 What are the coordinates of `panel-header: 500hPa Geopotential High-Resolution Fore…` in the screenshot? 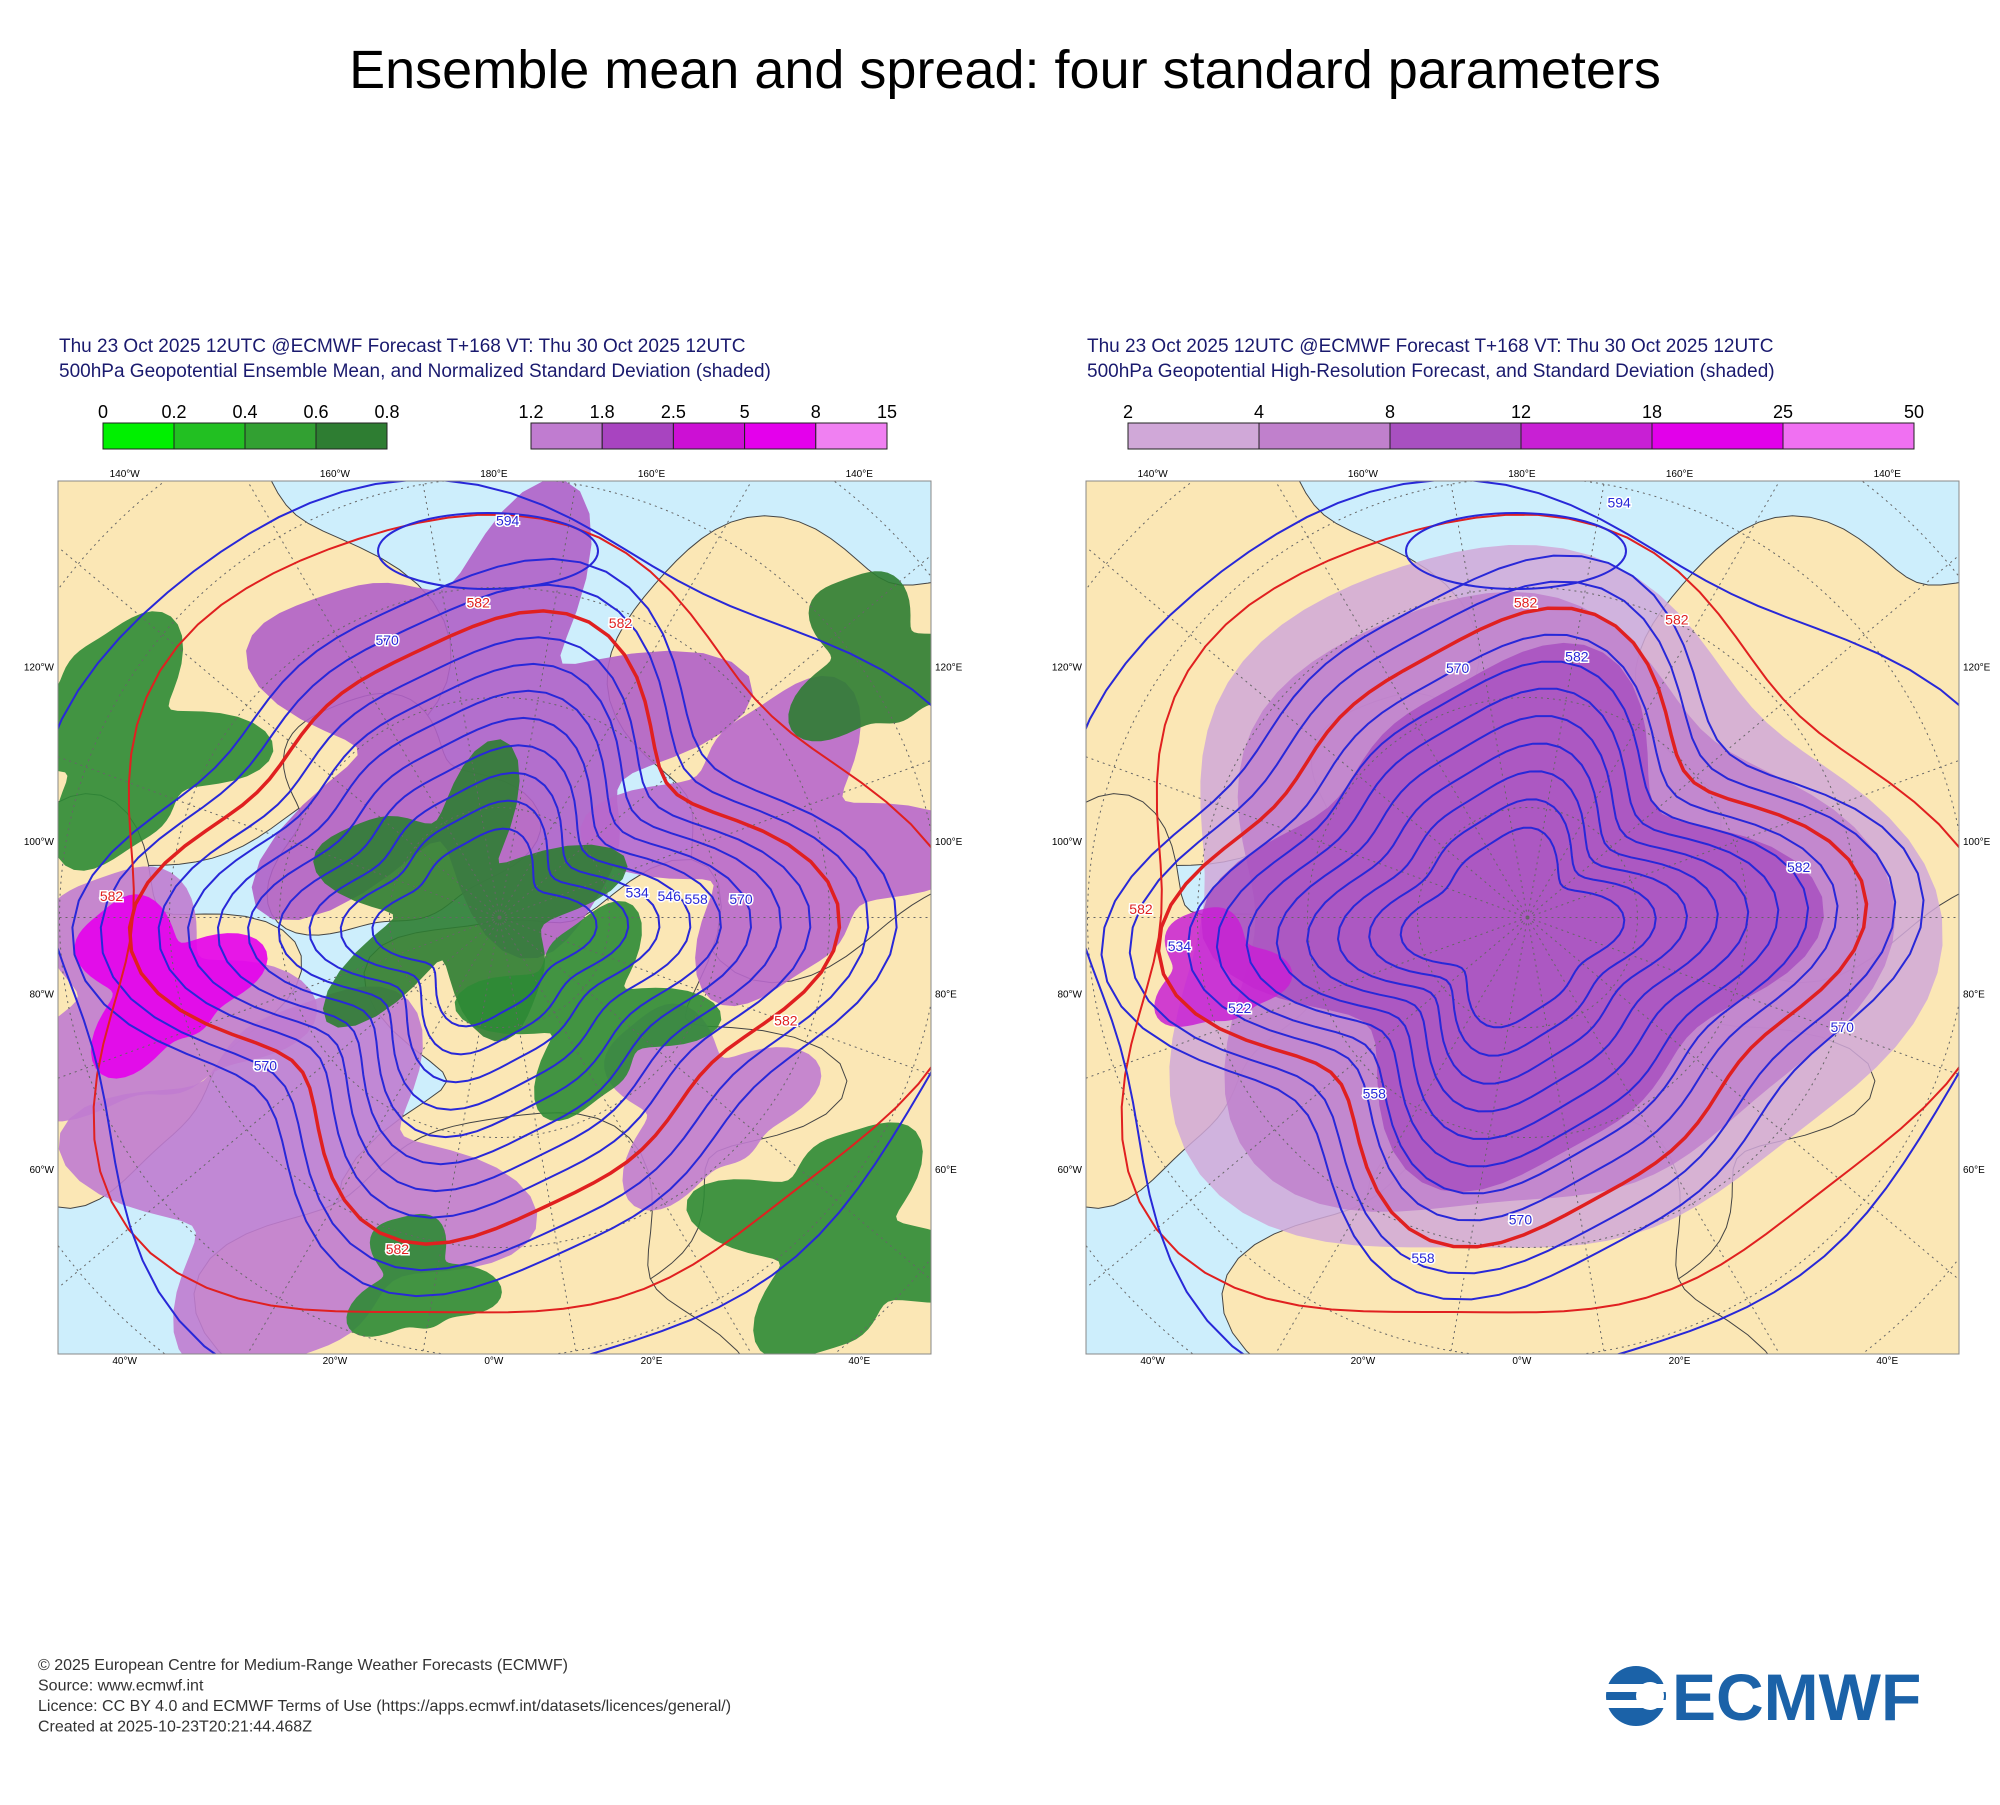 It's located at (1431, 371).